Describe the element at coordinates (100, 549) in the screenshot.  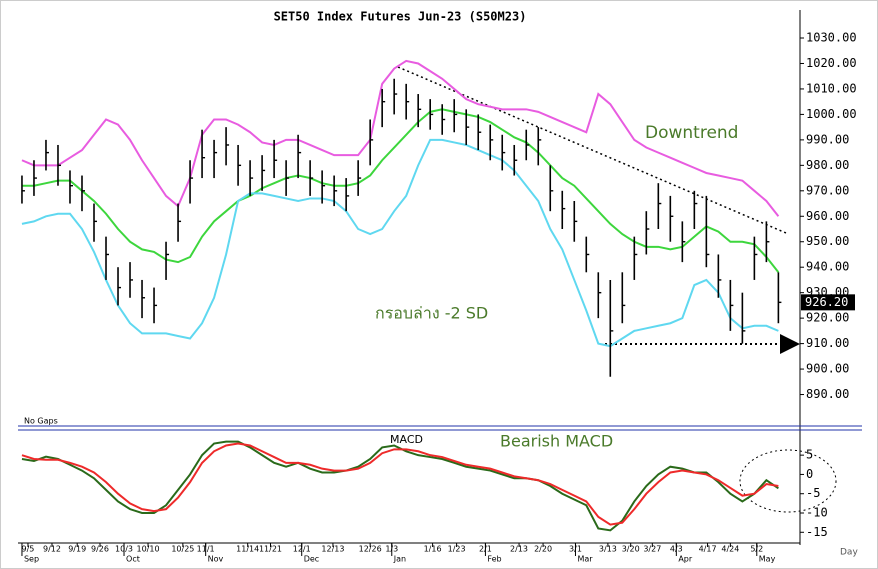
I see `x-tick-label: 9/26` at that location.